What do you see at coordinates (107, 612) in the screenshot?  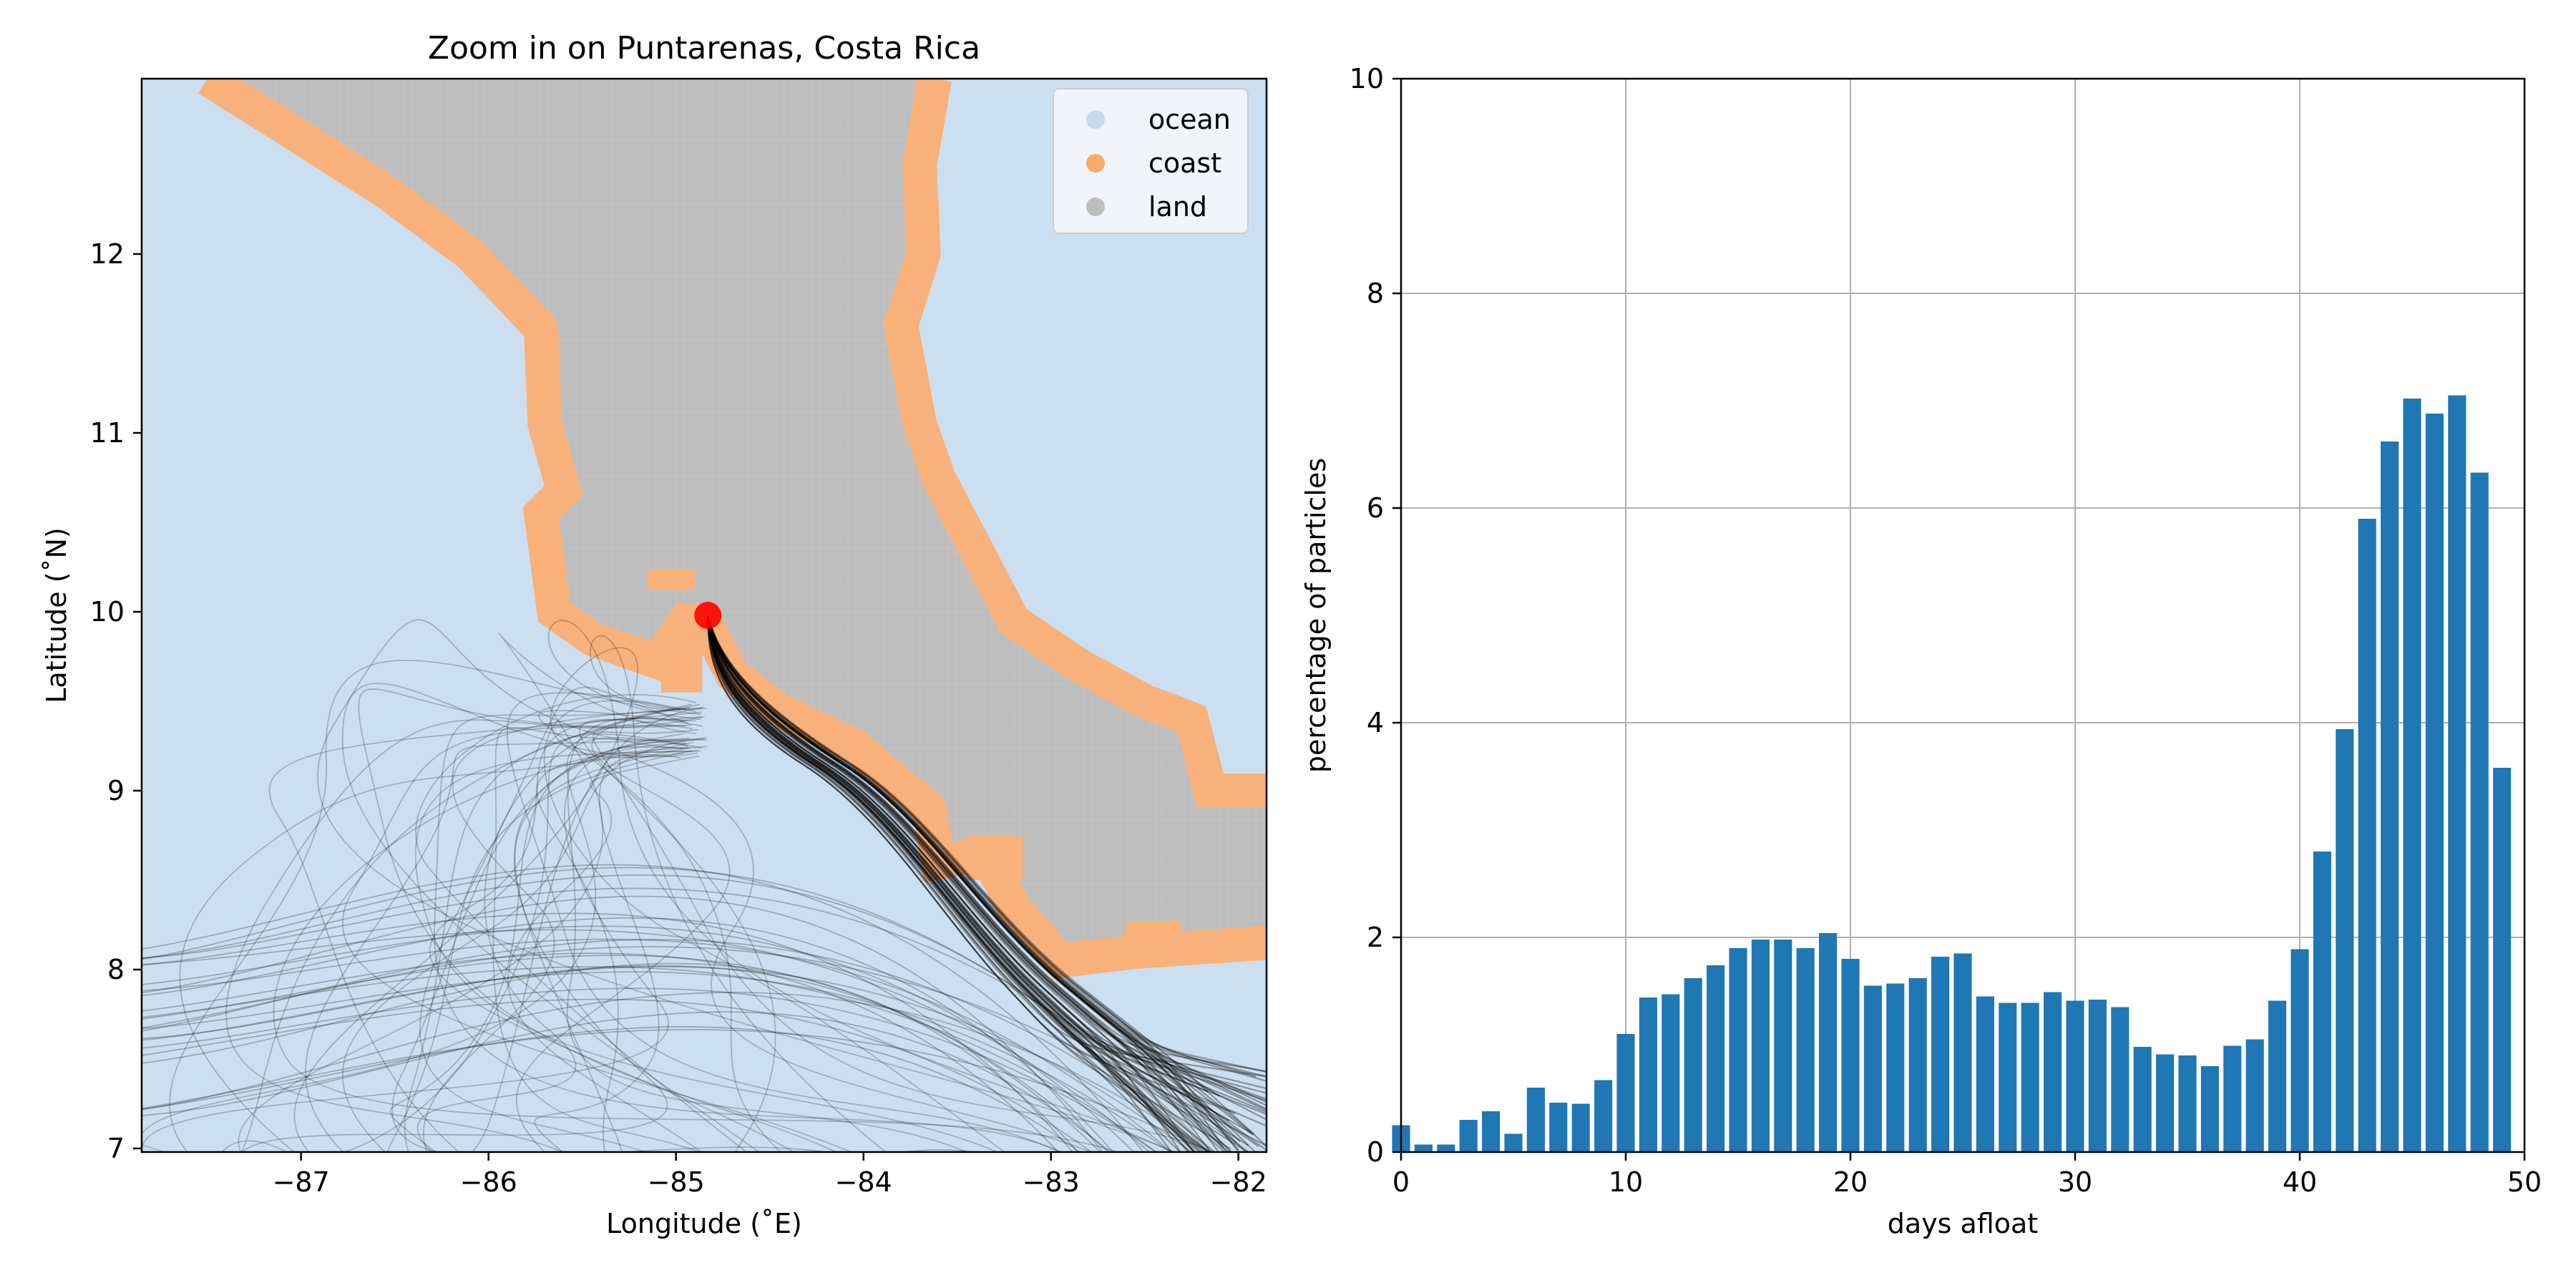 I see `map-y-tick-label: 10` at bounding box center [107, 612].